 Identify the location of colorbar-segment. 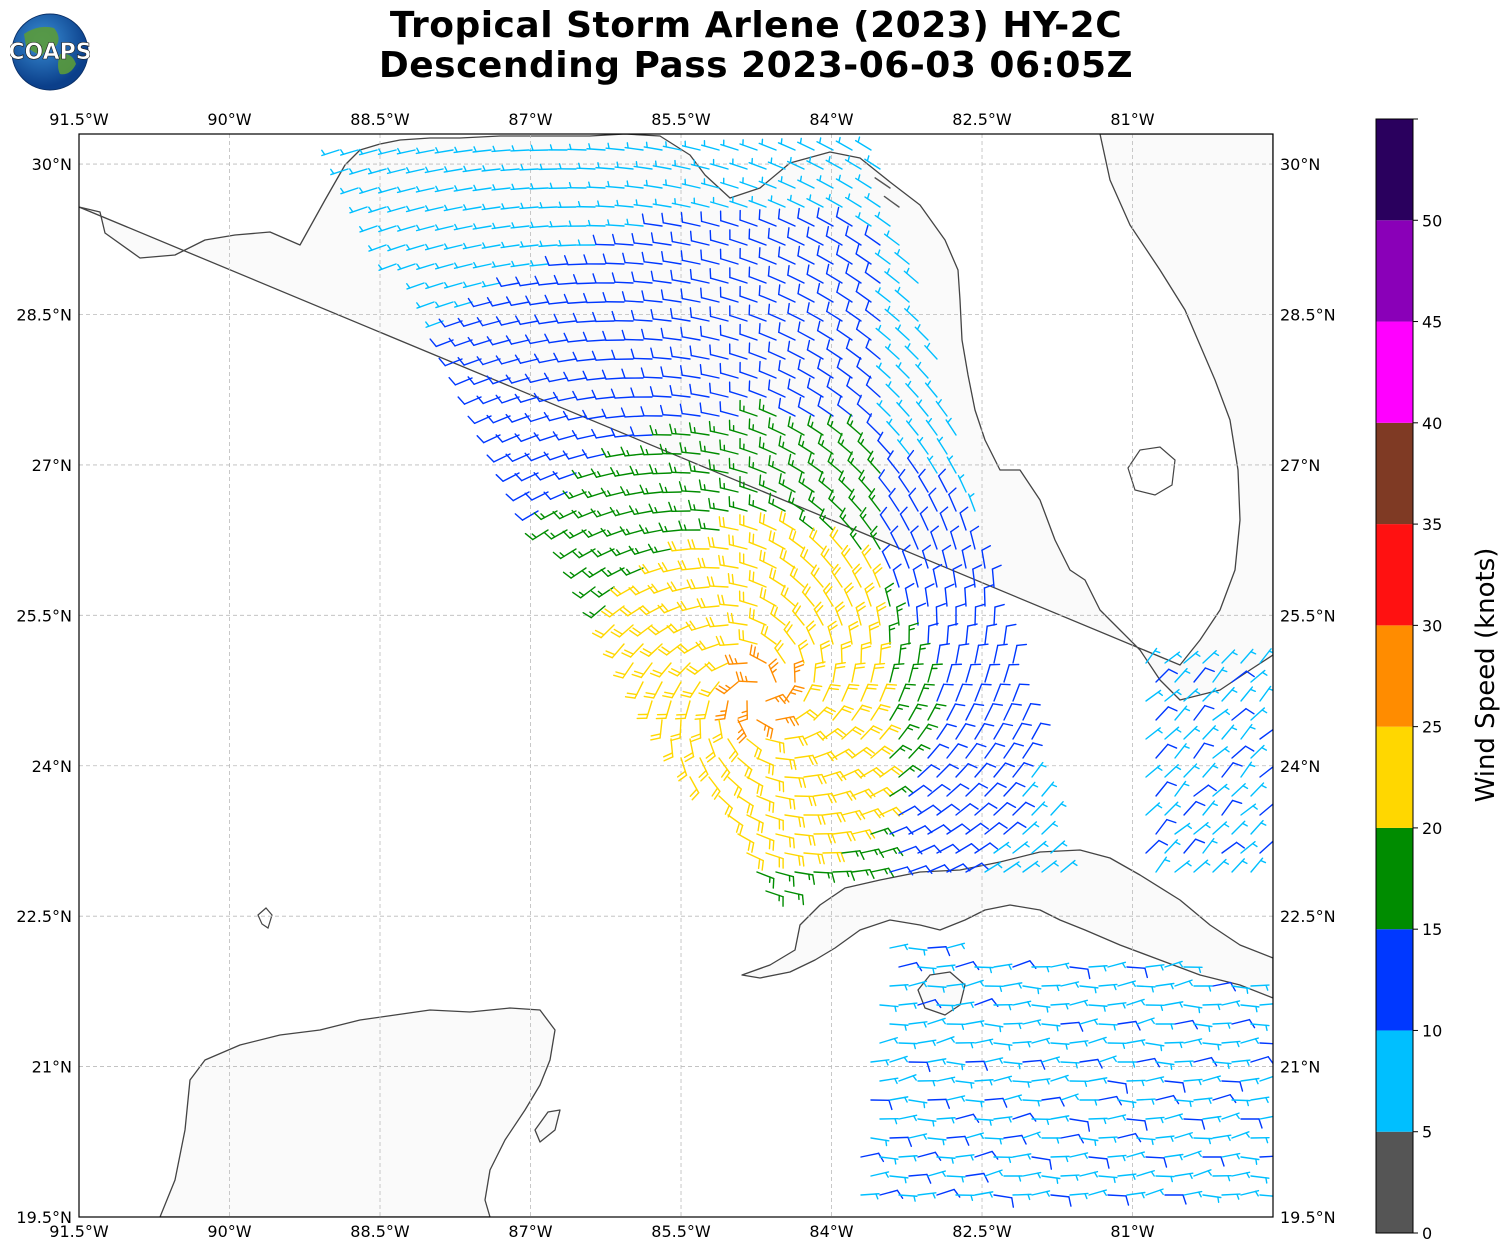
(1394, 372).